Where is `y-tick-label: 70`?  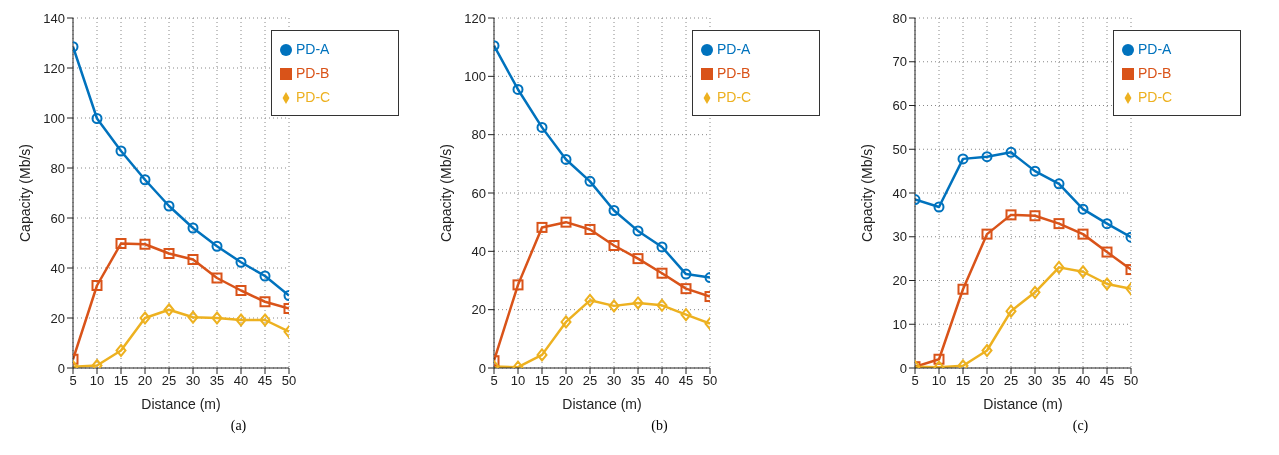 y-tick-label: 70 is located at coordinates (899, 62).